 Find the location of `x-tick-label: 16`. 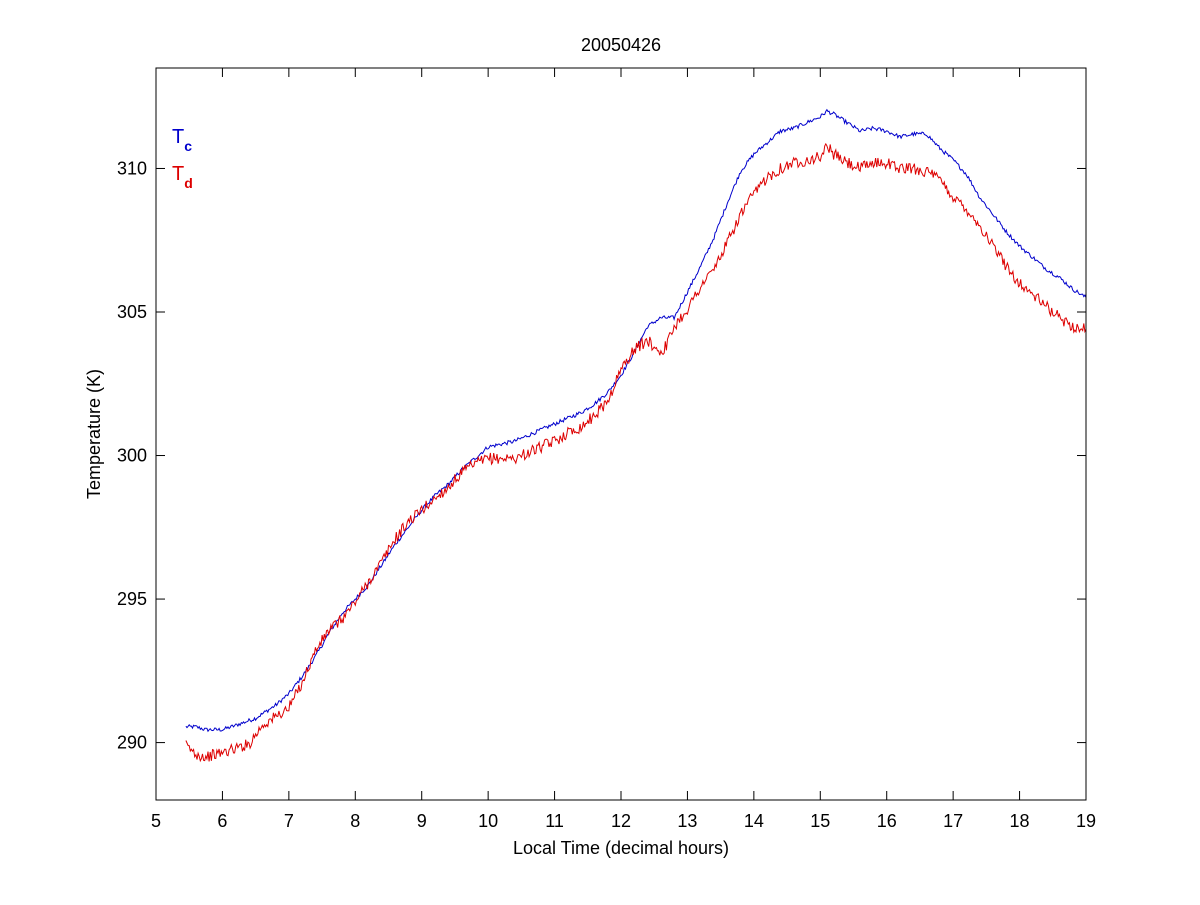

x-tick-label: 16 is located at coordinates (887, 821).